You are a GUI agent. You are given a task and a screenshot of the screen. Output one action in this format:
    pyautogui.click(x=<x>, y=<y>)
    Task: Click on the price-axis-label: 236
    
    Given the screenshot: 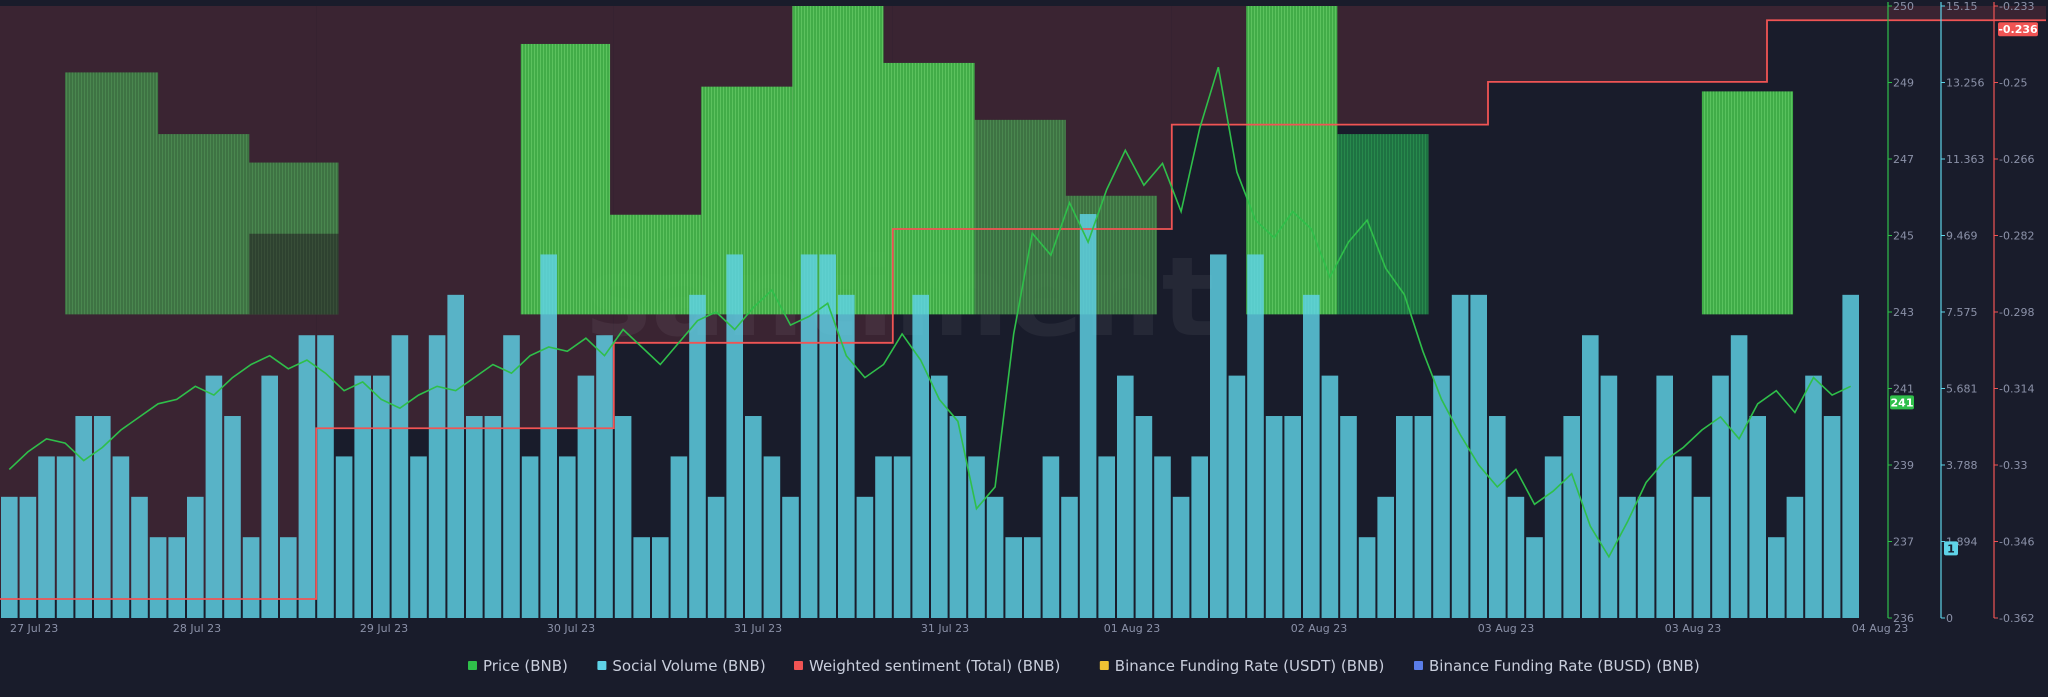 What is the action you would take?
    pyautogui.click(x=1903, y=618)
    